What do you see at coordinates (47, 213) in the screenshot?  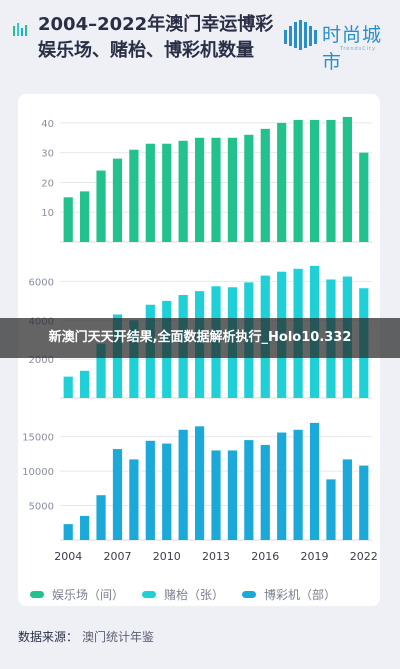 I see `y-tick-label: 10` at bounding box center [47, 213].